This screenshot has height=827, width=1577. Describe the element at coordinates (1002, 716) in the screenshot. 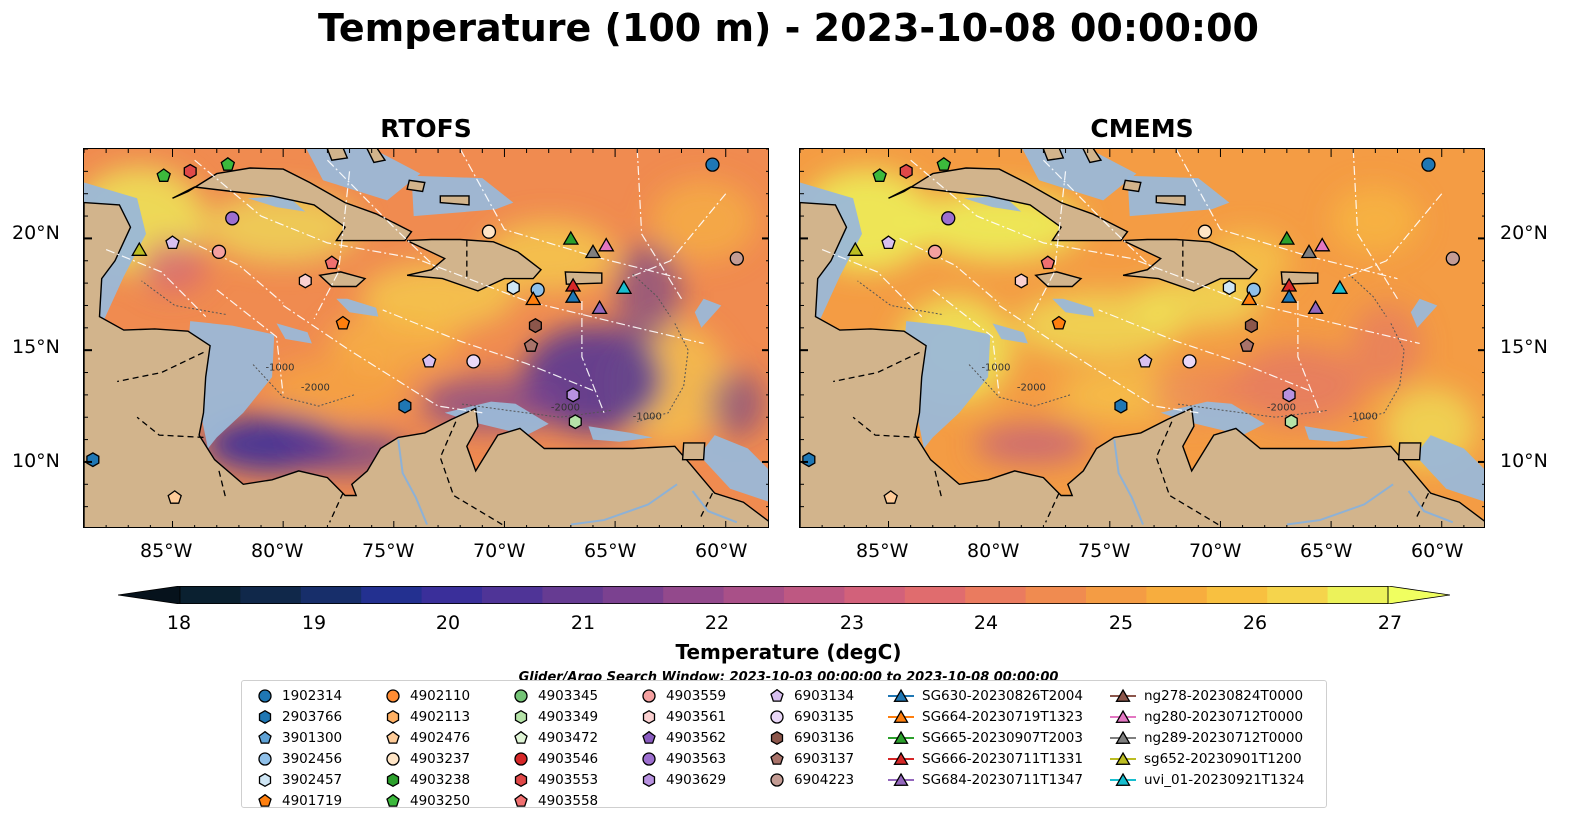

I see `legend-label: SG664-20230719T1323` at that location.